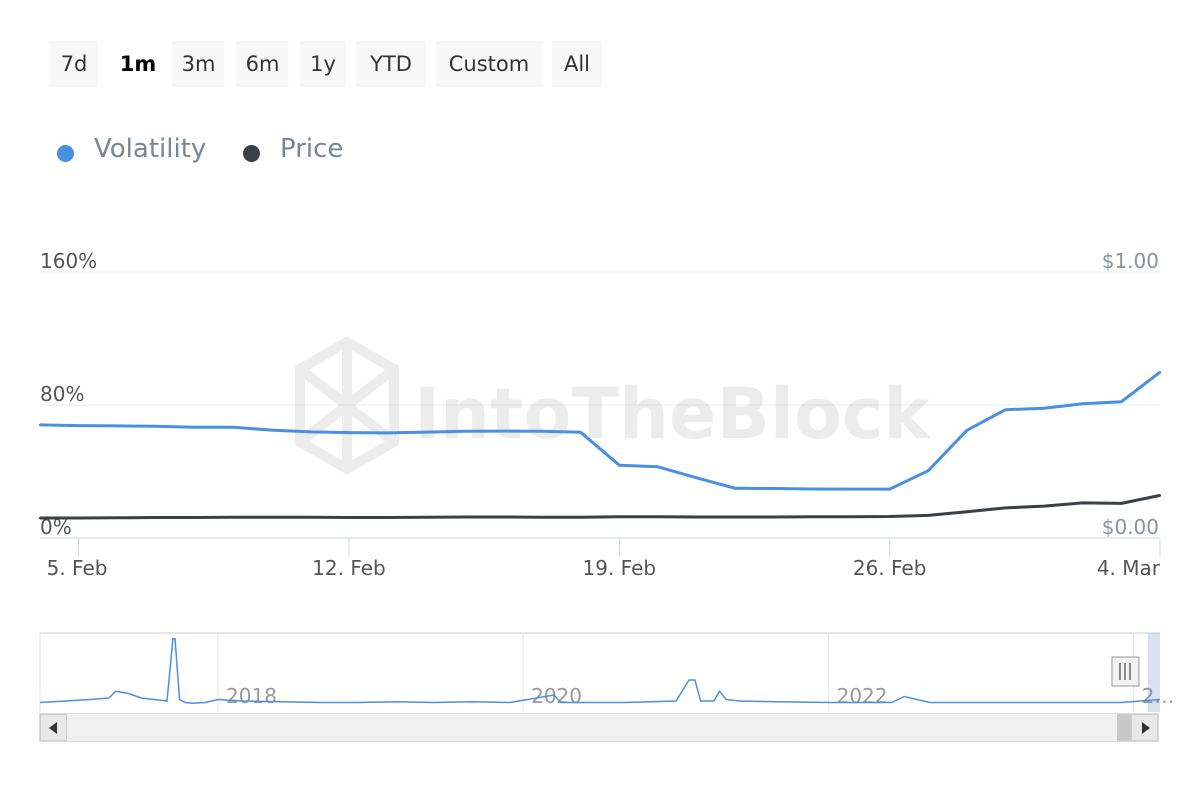 The width and height of the screenshot is (1200, 800). I want to click on range-button-7d: 7d, so click(74, 64).